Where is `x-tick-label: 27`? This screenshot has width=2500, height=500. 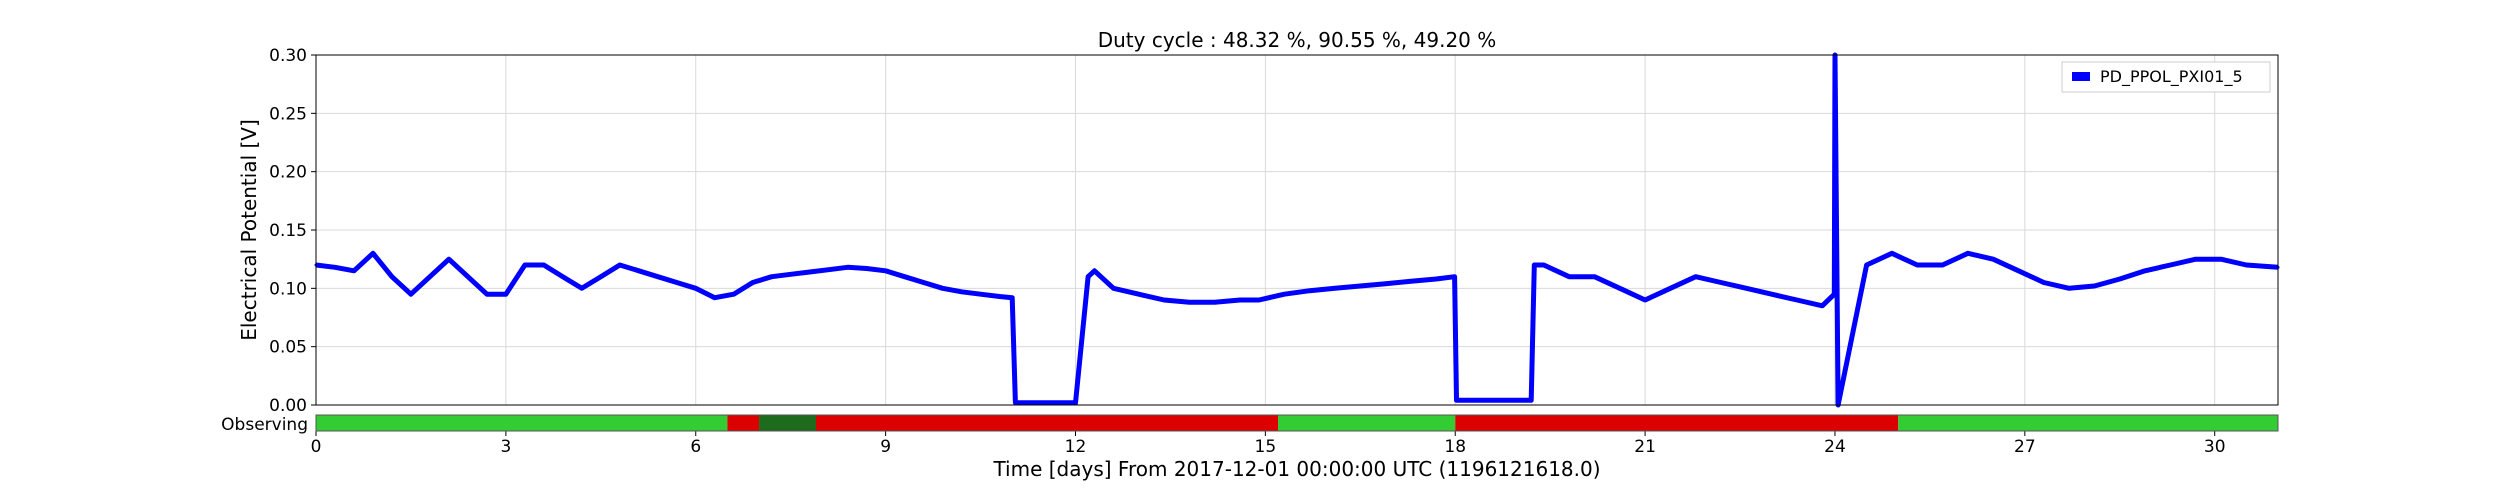
x-tick-label: 27 is located at coordinates (2025, 447).